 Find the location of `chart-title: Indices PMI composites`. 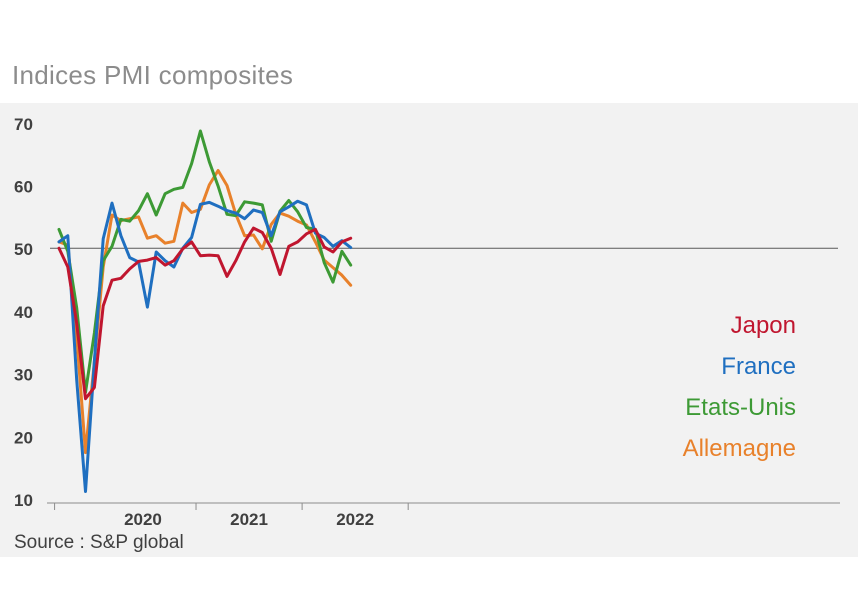

chart-title: Indices PMI composites is located at coordinates (153, 75).